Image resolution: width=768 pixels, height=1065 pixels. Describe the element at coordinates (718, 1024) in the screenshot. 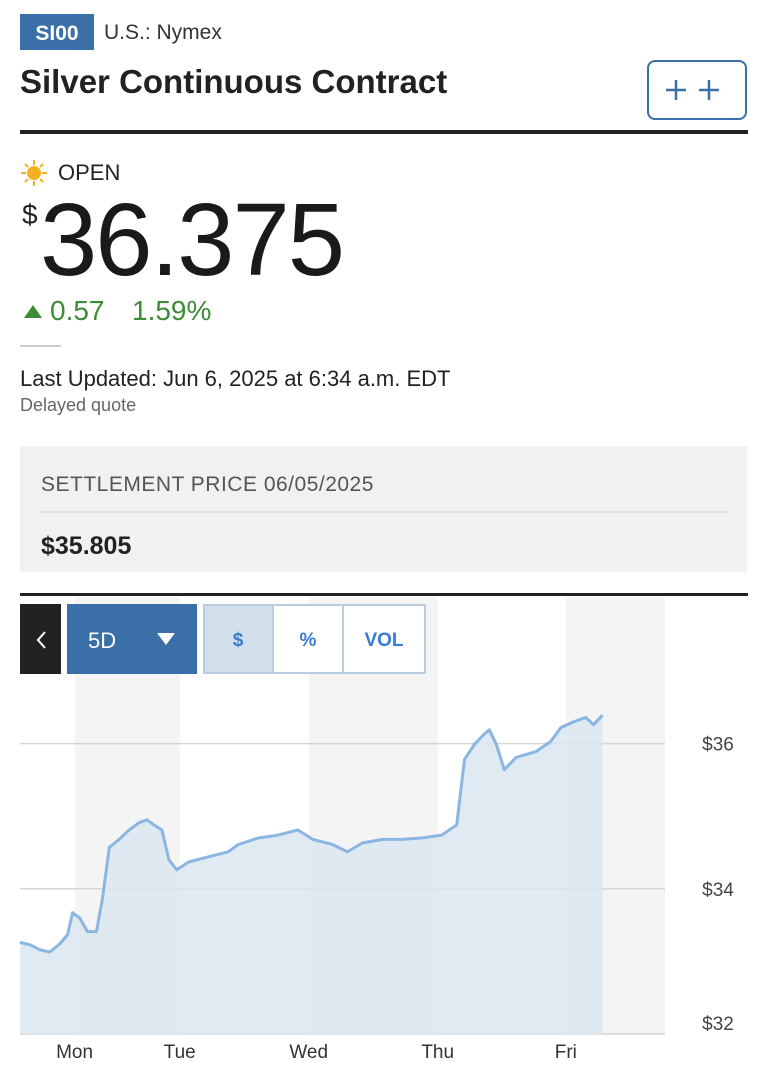

I see `y-tick-label: $32` at that location.